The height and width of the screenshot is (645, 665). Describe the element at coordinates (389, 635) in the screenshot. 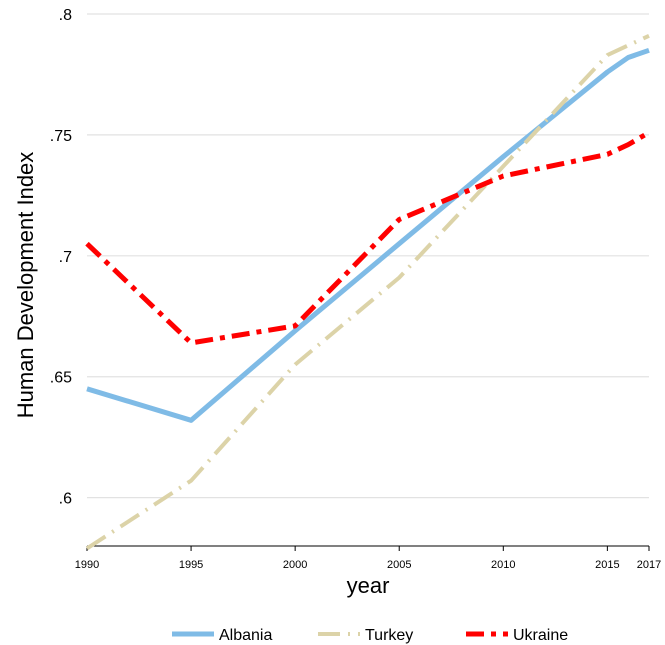

I see `legend-label-turkey: Turkey` at that location.